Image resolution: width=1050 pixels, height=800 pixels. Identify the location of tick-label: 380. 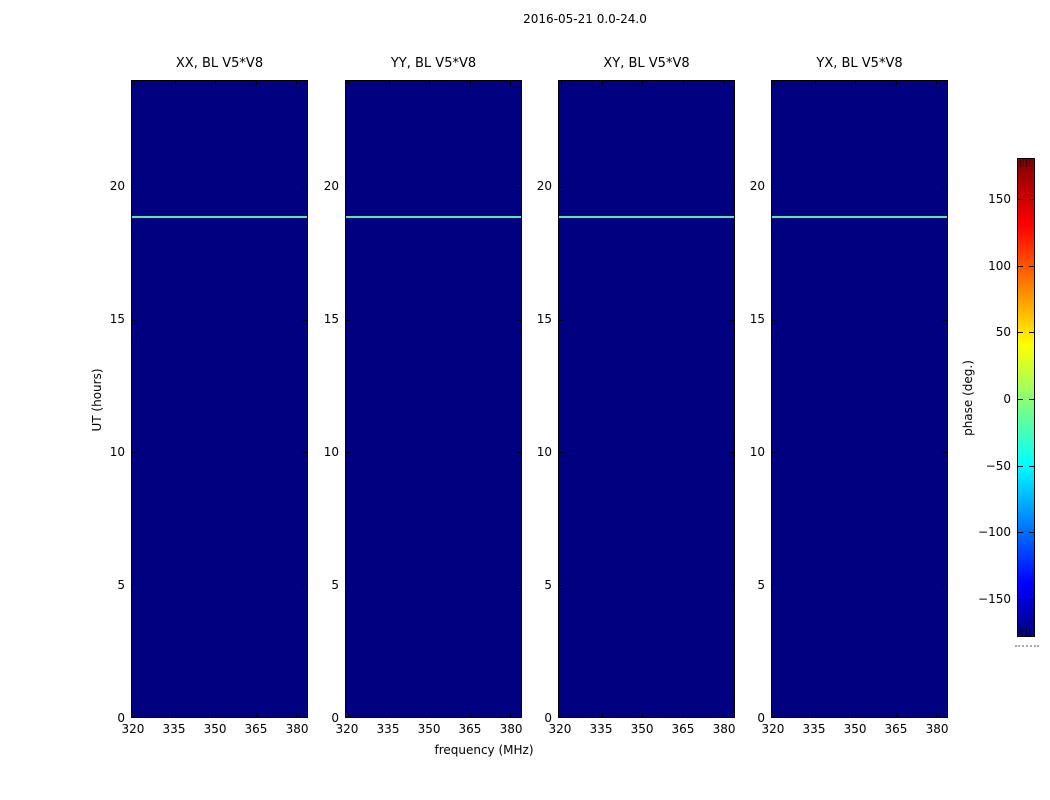
(937, 729).